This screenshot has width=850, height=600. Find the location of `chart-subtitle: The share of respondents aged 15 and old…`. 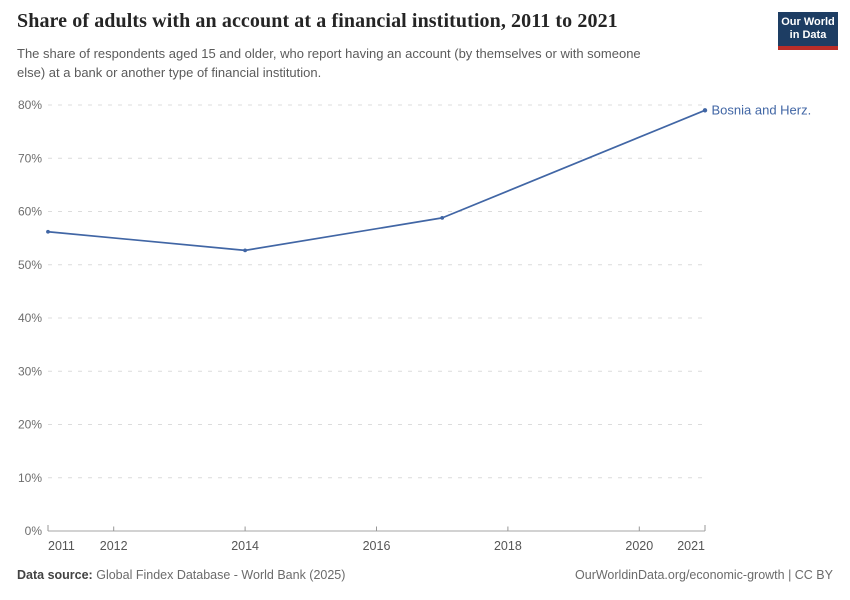

chart-subtitle: The share of respondents aged 15 and old… is located at coordinates (329, 63).